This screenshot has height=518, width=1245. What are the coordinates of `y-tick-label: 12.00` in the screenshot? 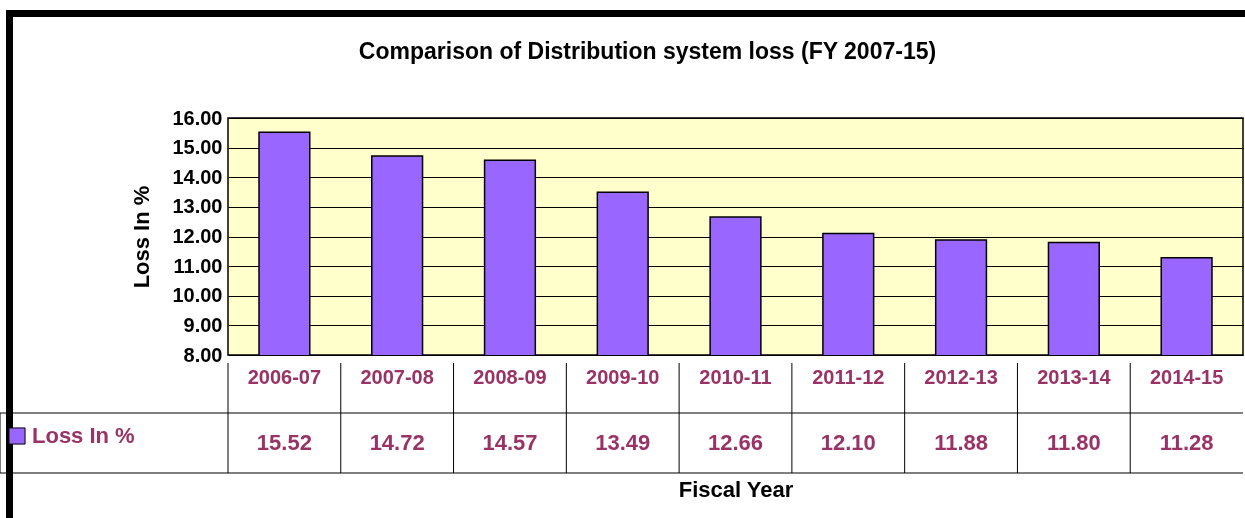 It's located at (197, 236).